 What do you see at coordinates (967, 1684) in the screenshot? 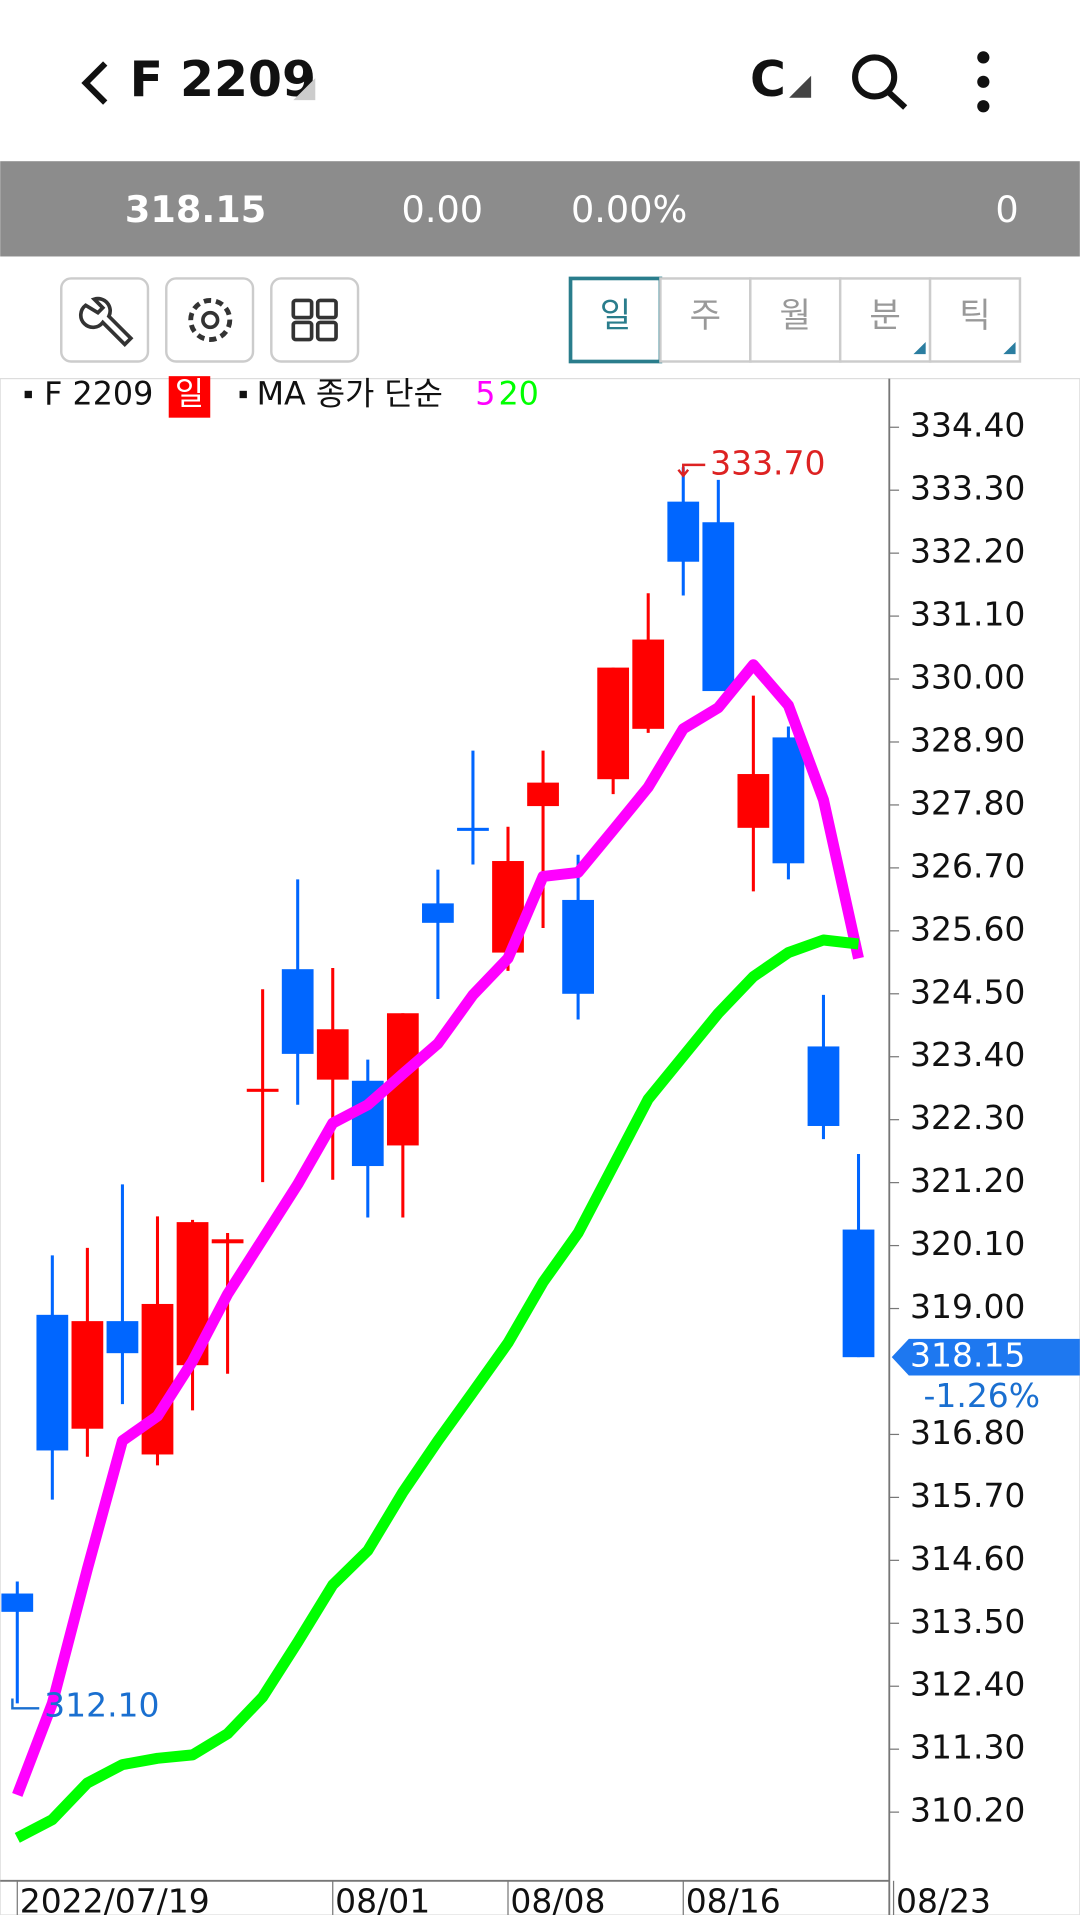
I see `y-tick-label: 312.40` at bounding box center [967, 1684].